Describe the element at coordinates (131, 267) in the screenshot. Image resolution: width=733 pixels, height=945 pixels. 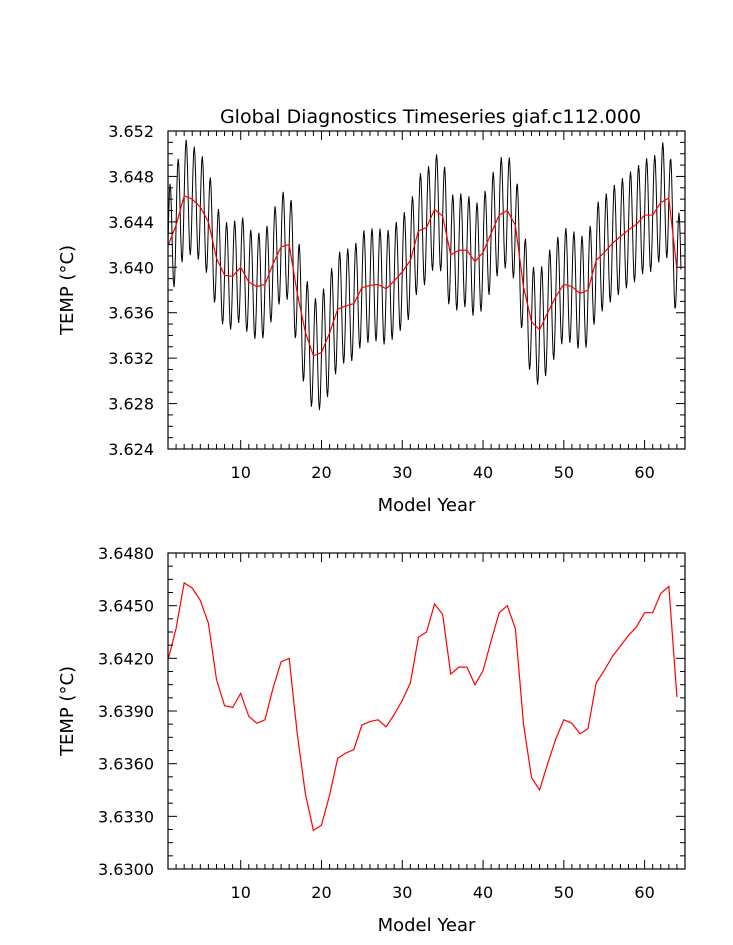
I see `y-tick-label: 3.640` at that location.